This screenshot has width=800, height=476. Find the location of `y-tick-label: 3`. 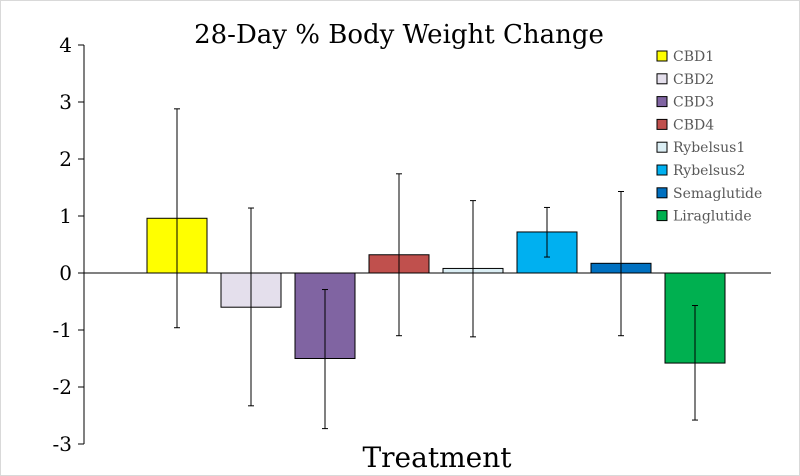

y-tick-label: 3 is located at coordinates (65, 102).